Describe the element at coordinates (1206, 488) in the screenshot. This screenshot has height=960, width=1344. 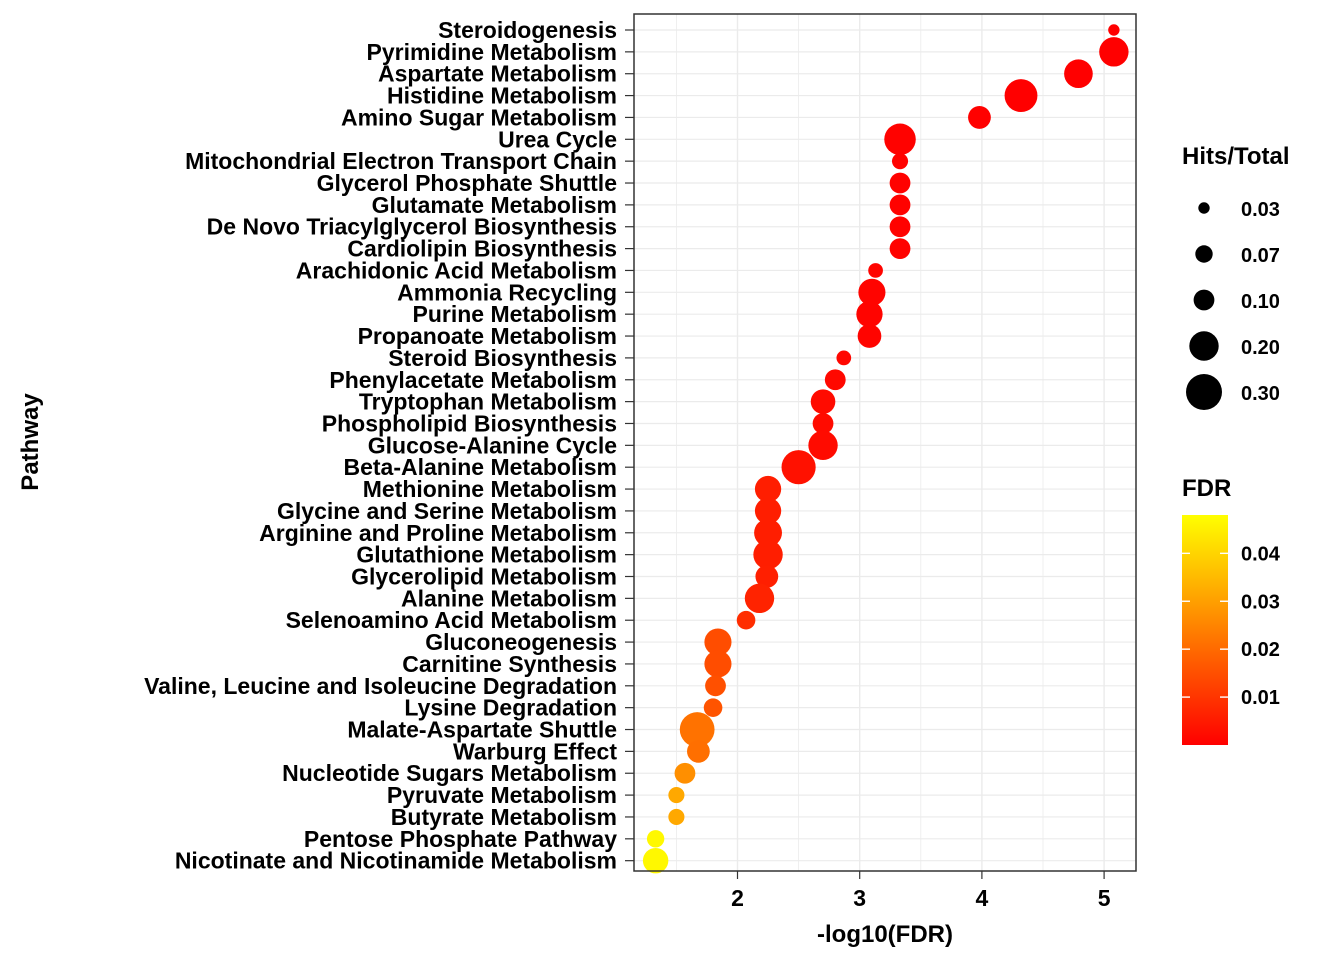
I see `color-legend-title: FDR` at that location.